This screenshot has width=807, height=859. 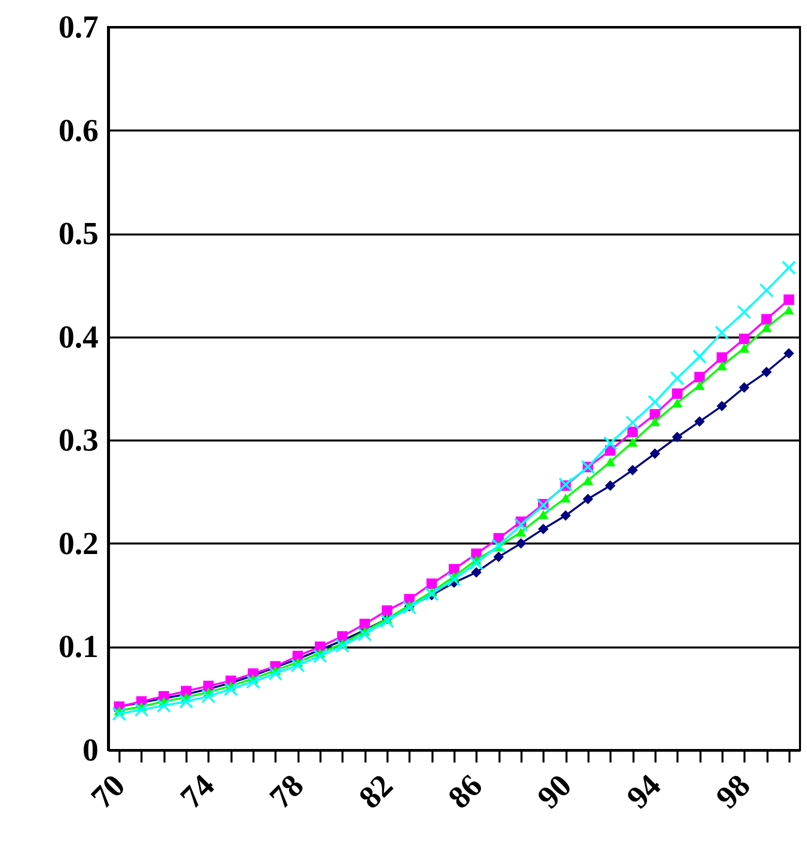 What do you see at coordinates (732, 791) in the screenshot?
I see `x-tick-label: 98` at bounding box center [732, 791].